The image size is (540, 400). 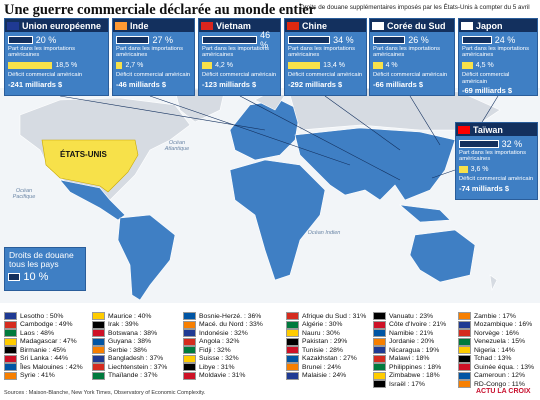 What do you see at coordinates (403, 333) in the screenshot?
I see `legend-entry: Namibie : 21%` at bounding box center [403, 333].